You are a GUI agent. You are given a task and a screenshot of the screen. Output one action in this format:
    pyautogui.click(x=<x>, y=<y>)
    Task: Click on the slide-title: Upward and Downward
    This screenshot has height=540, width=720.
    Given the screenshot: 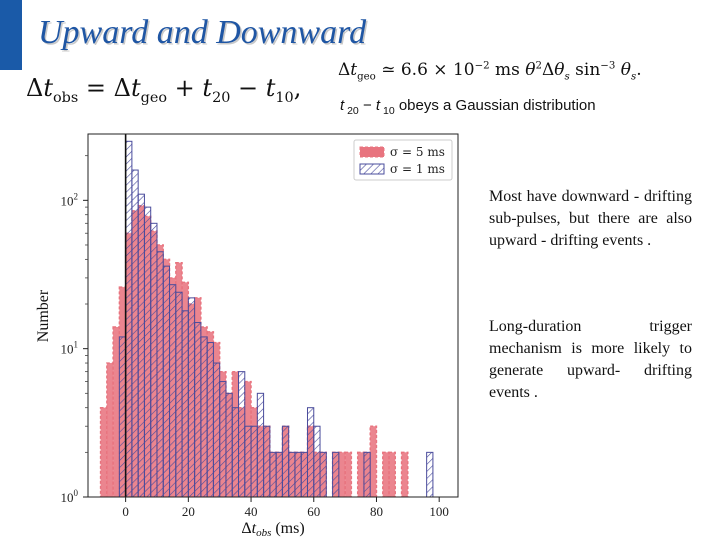 What is the action you would take?
    pyautogui.click(x=202, y=32)
    